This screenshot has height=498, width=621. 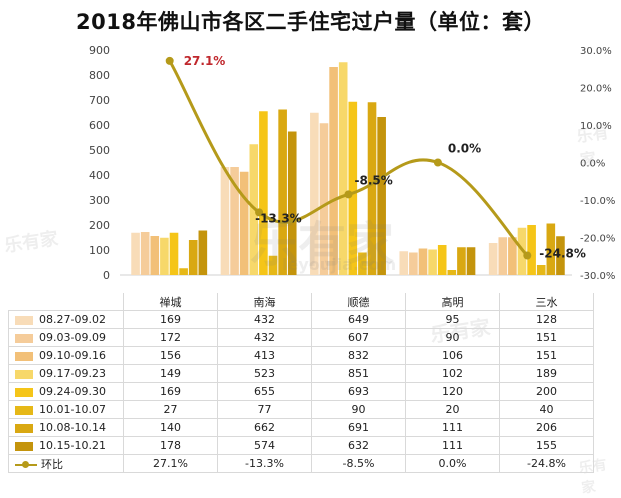 What do you see at coordinates (358, 302) in the screenshot?
I see `category-label: 顺德` at bounding box center [358, 302].